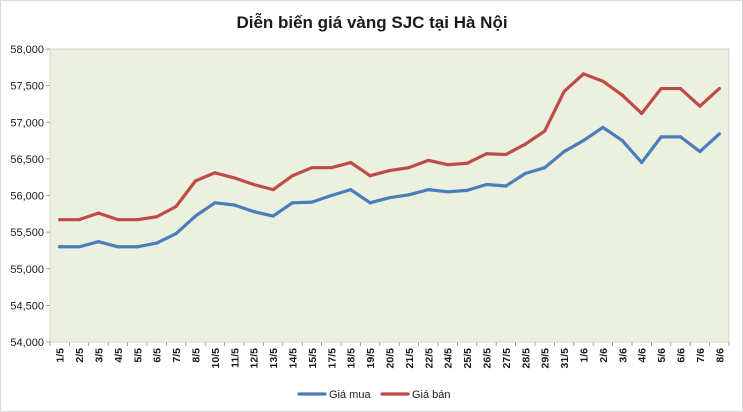 This screenshot has width=743, height=412. What do you see at coordinates (682, 355) in the screenshot?
I see `x-tick-label: 6/6` at bounding box center [682, 355].